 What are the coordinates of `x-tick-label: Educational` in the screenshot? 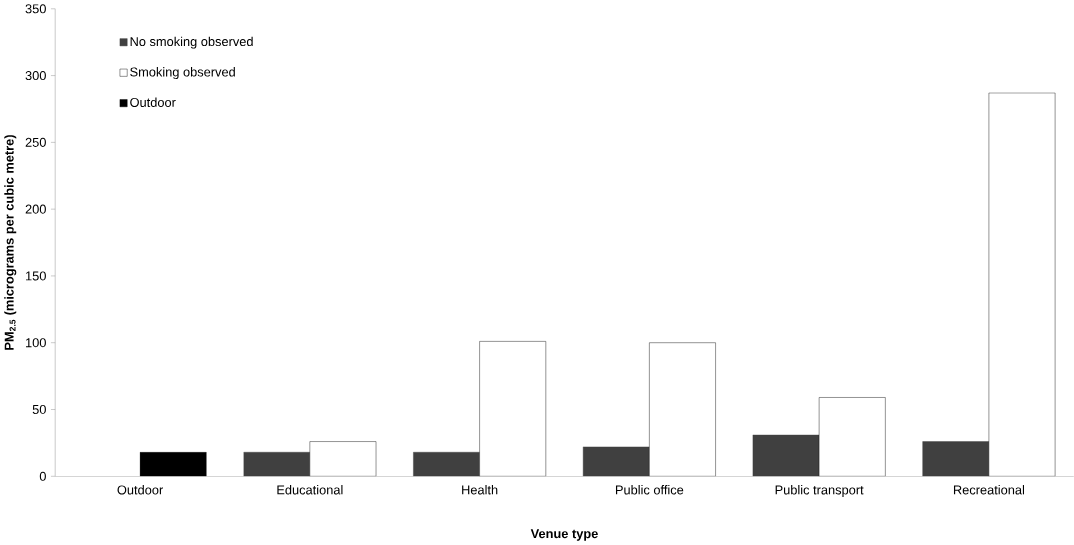 It's located at (310, 490).